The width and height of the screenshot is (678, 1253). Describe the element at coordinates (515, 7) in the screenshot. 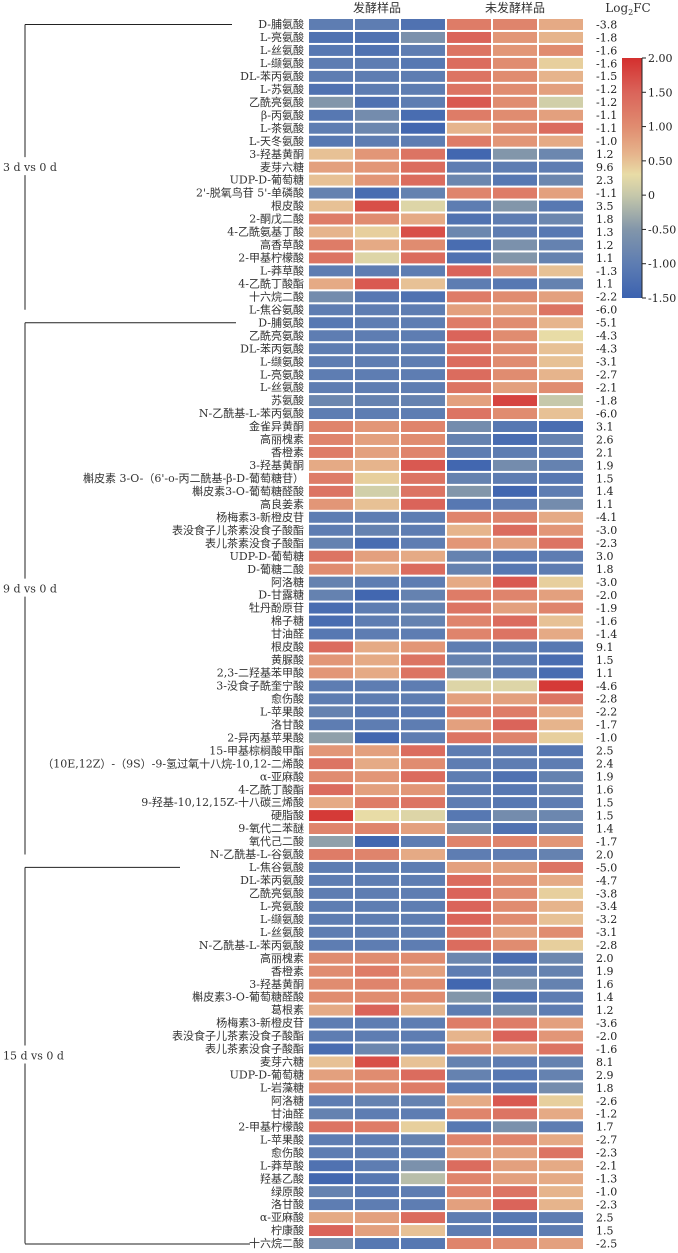

I see `column-group-header: 未发酵样品` at that location.